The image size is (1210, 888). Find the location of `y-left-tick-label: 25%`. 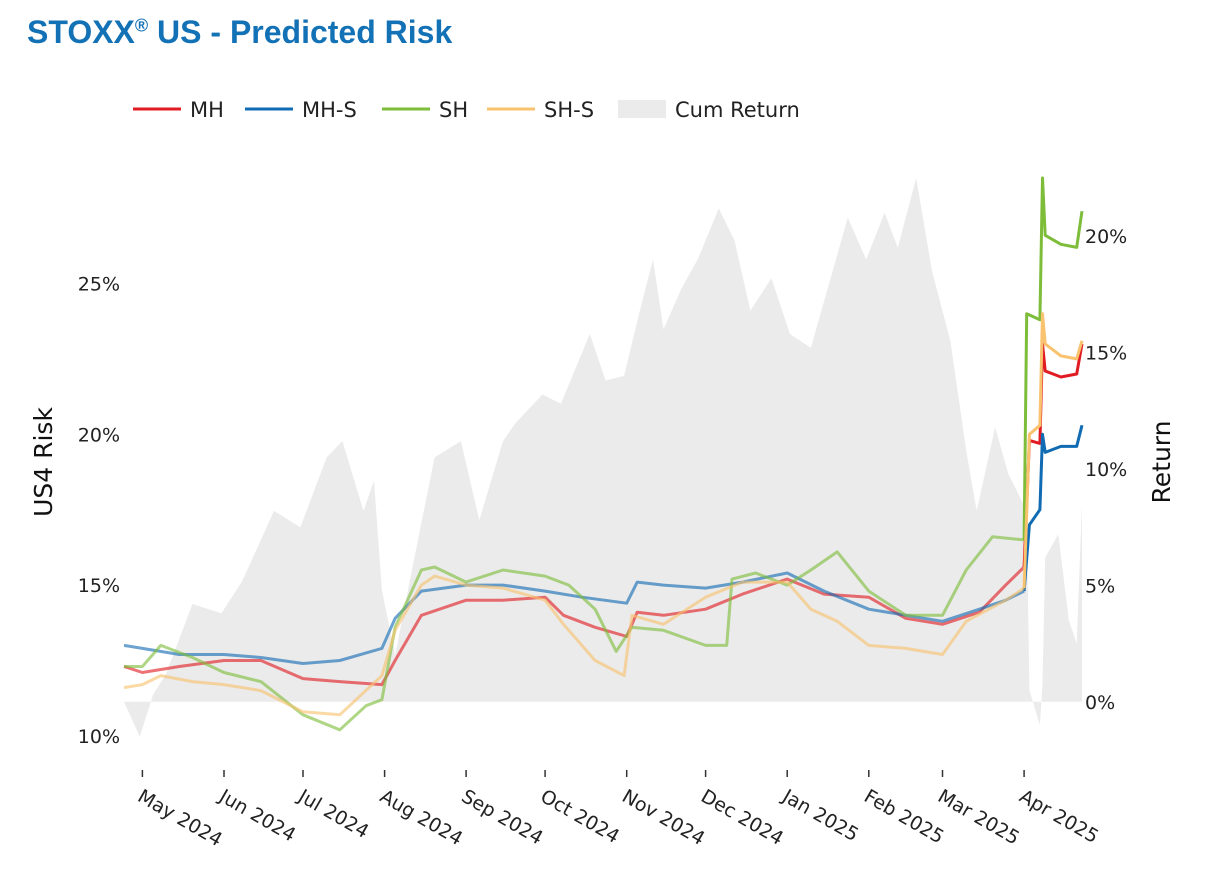

y-left-tick-label: 25% is located at coordinates (99, 285).